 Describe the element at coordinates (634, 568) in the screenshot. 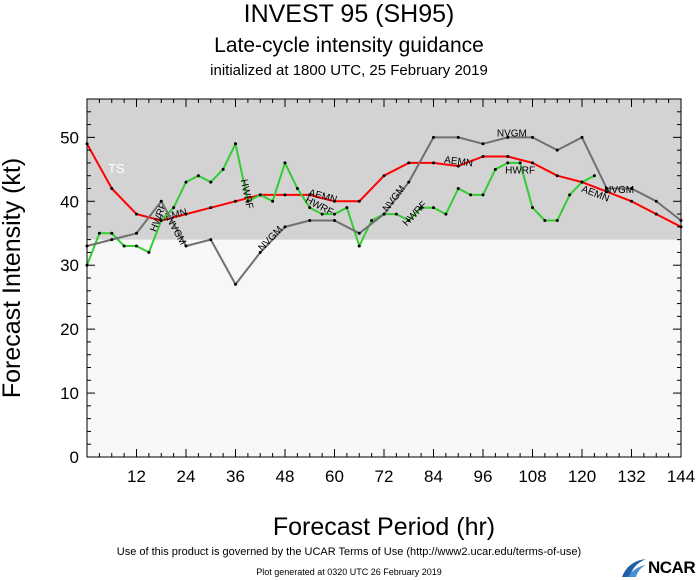

I see `ncar-logo-icon` at that location.